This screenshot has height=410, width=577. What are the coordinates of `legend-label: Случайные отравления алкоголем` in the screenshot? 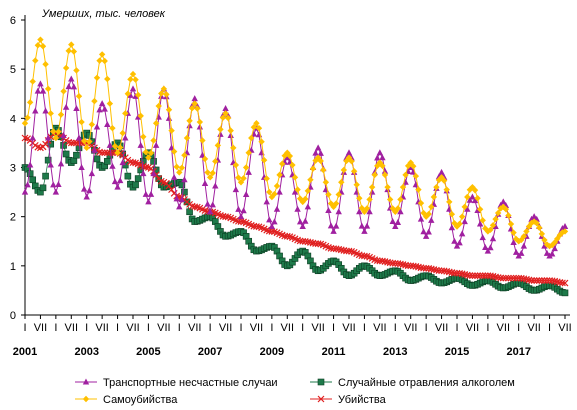 It's located at (426, 383).